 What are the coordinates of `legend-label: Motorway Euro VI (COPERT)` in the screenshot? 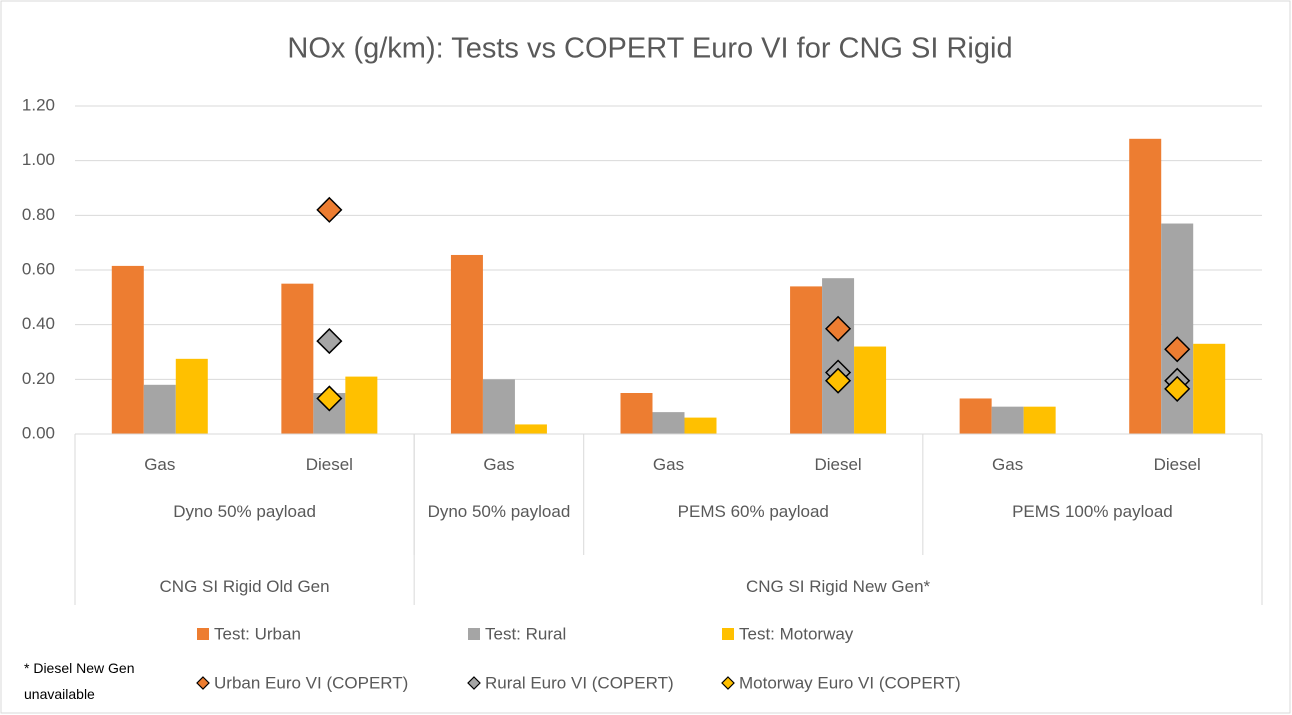 It's located at (850, 682).